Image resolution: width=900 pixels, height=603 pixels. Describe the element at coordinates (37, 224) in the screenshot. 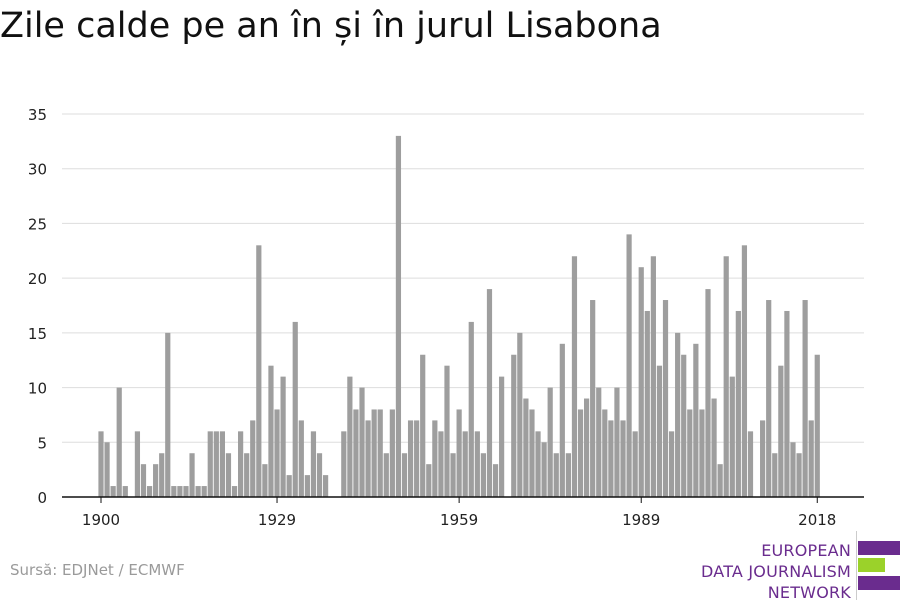

I see `y-tick-label: 25` at that location.